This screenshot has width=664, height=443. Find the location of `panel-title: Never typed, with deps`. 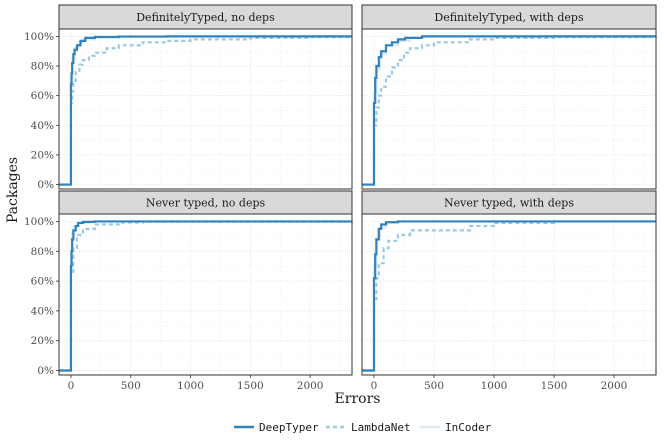

panel-title: Never typed, with deps is located at coordinates (509, 203).